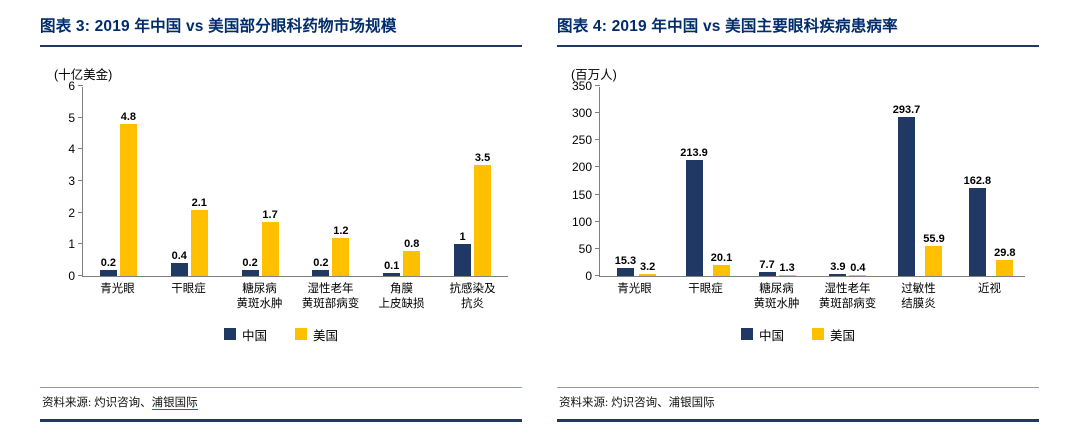  What do you see at coordinates (463, 260) in the screenshot?
I see `bar-中国-抗感染及抗炎` at bounding box center [463, 260].